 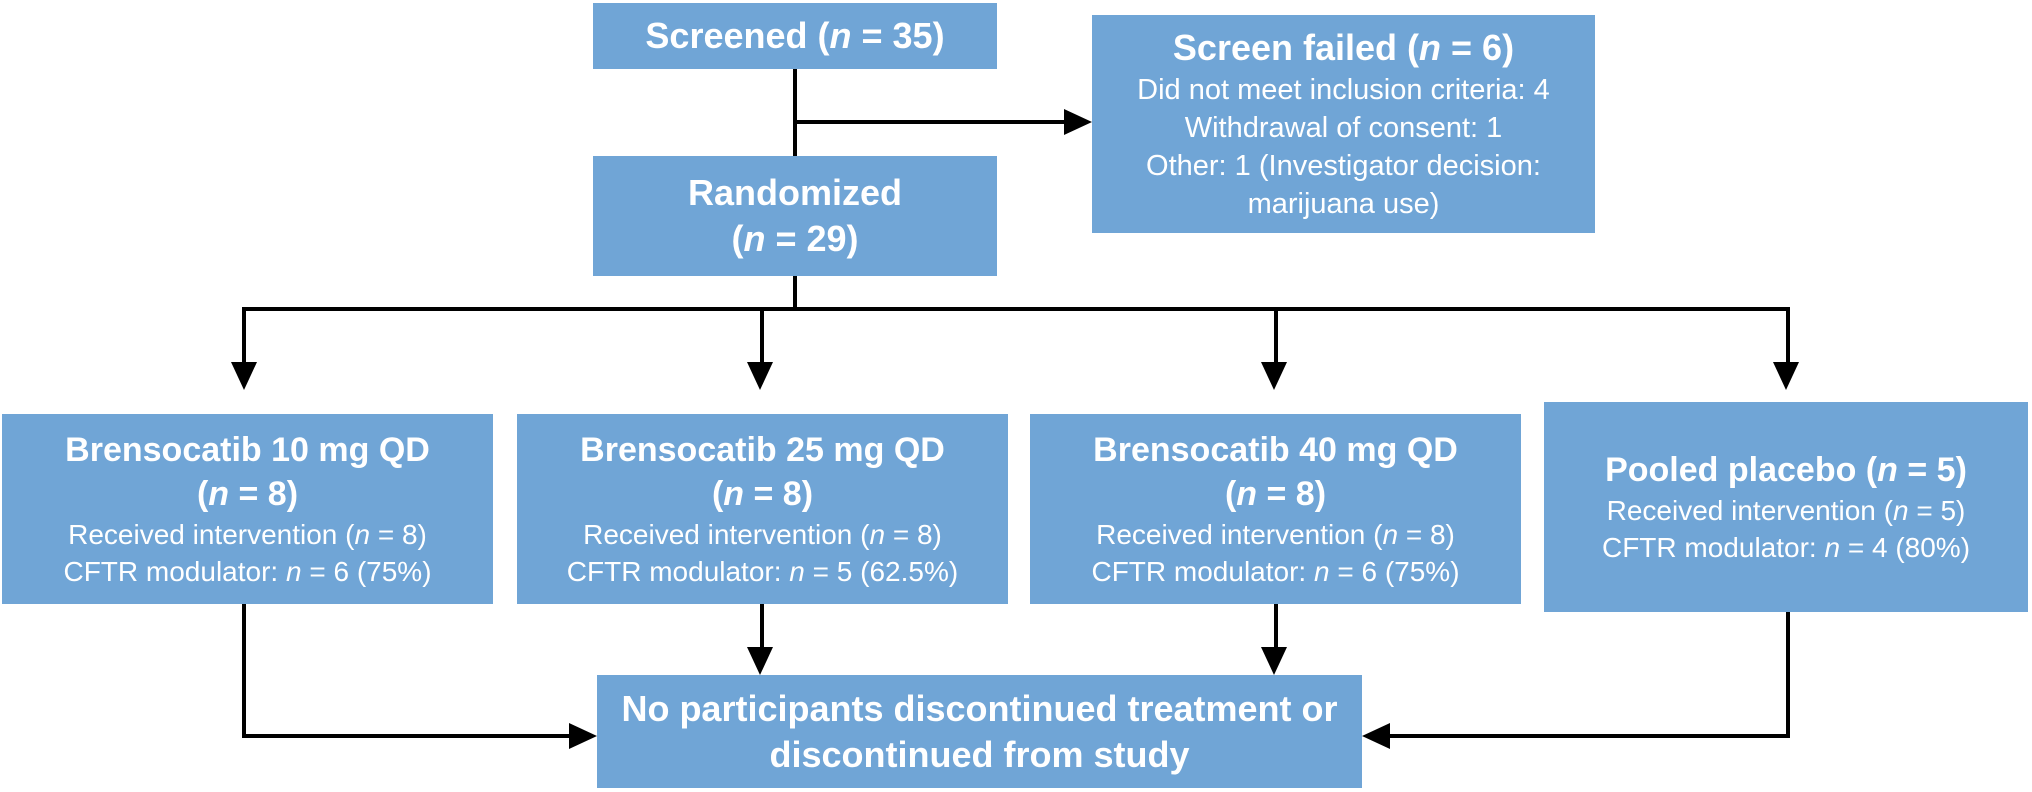 What do you see at coordinates (244, 334) in the screenshot?
I see `drop-line-arm-10mg` at bounding box center [244, 334].